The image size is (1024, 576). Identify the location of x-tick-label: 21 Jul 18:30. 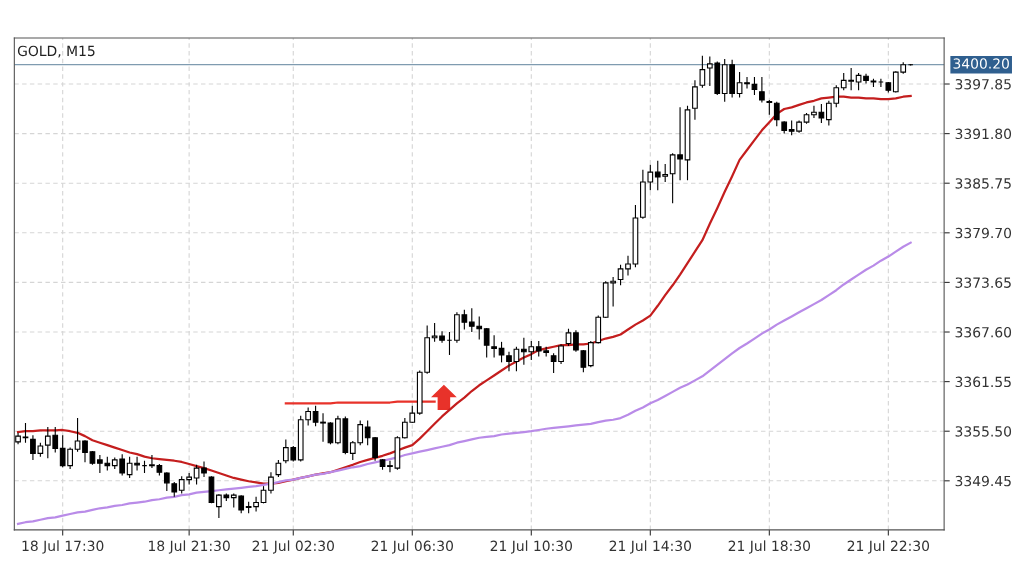
(769, 547).